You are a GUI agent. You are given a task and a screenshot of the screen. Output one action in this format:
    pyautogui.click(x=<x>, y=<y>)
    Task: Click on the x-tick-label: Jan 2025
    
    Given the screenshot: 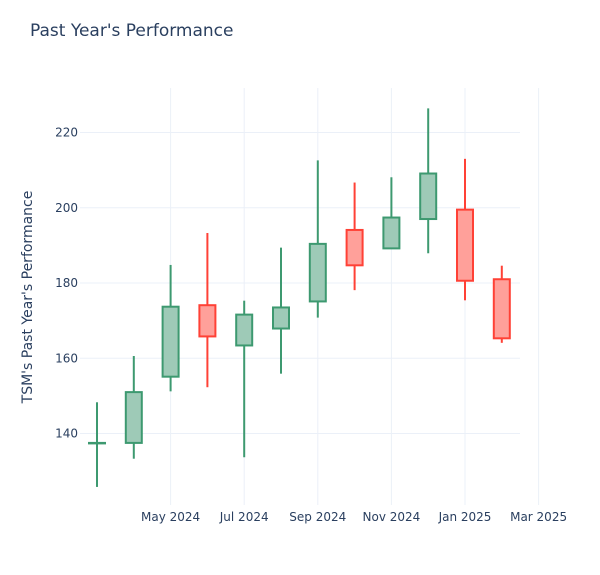 What is the action you would take?
    pyautogui.click(x=465, y=517)
    